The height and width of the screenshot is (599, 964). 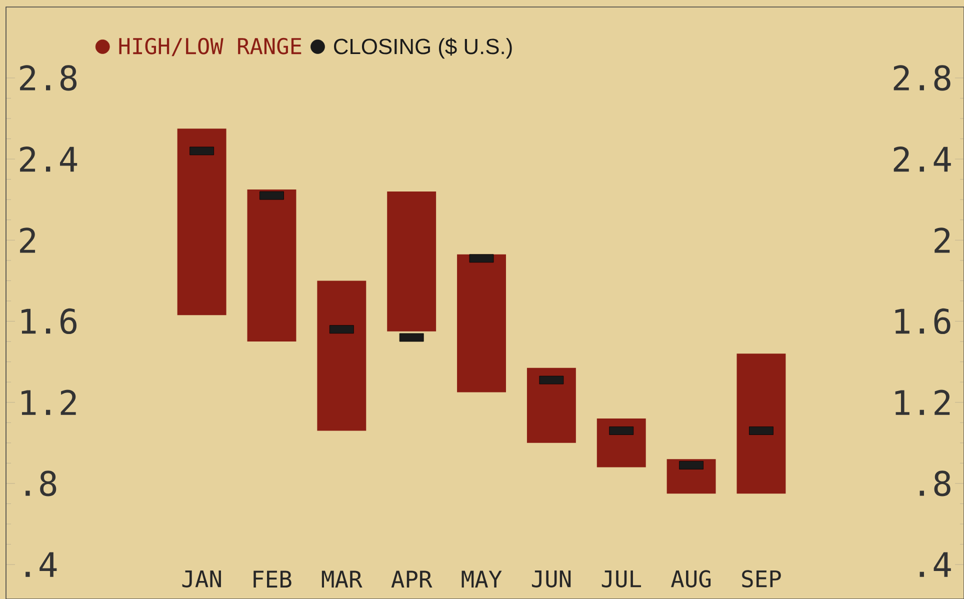 I want to click on y-tick-label: 2.8, so click(x=48, y=78).